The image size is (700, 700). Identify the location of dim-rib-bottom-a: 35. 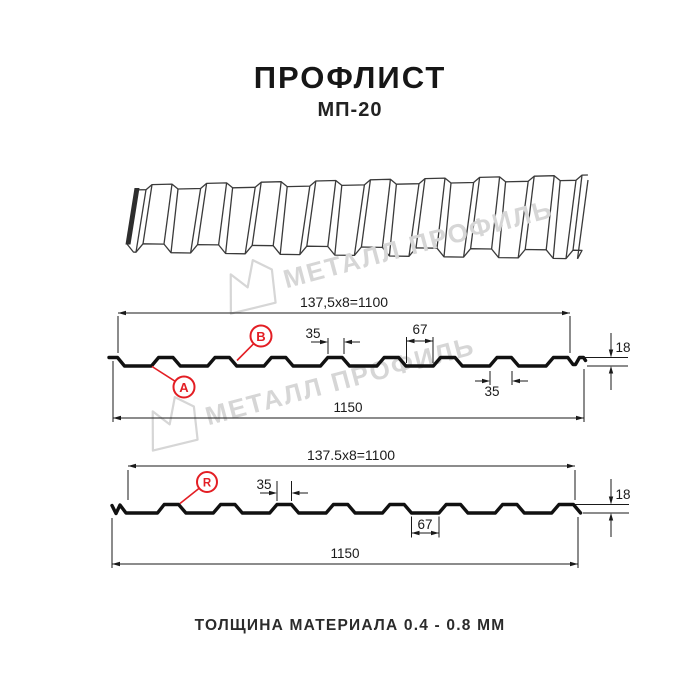
(501, 385).